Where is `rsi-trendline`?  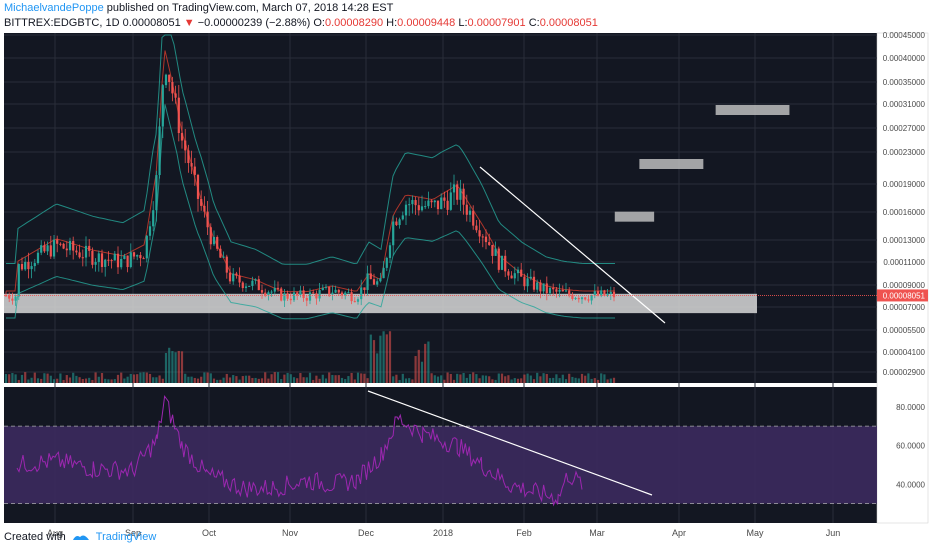 rsi-trendline is located at coordinates (510, 443).